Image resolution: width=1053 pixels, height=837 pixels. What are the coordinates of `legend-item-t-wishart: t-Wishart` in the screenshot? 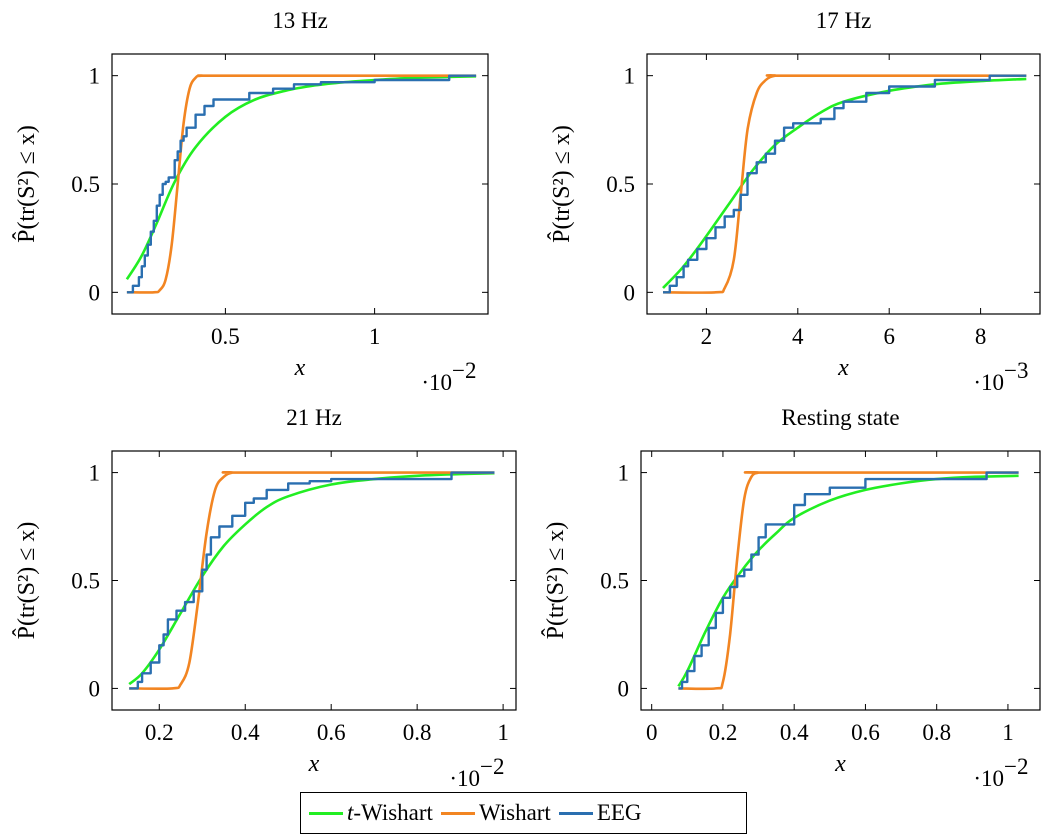 It's located at (371, 813).